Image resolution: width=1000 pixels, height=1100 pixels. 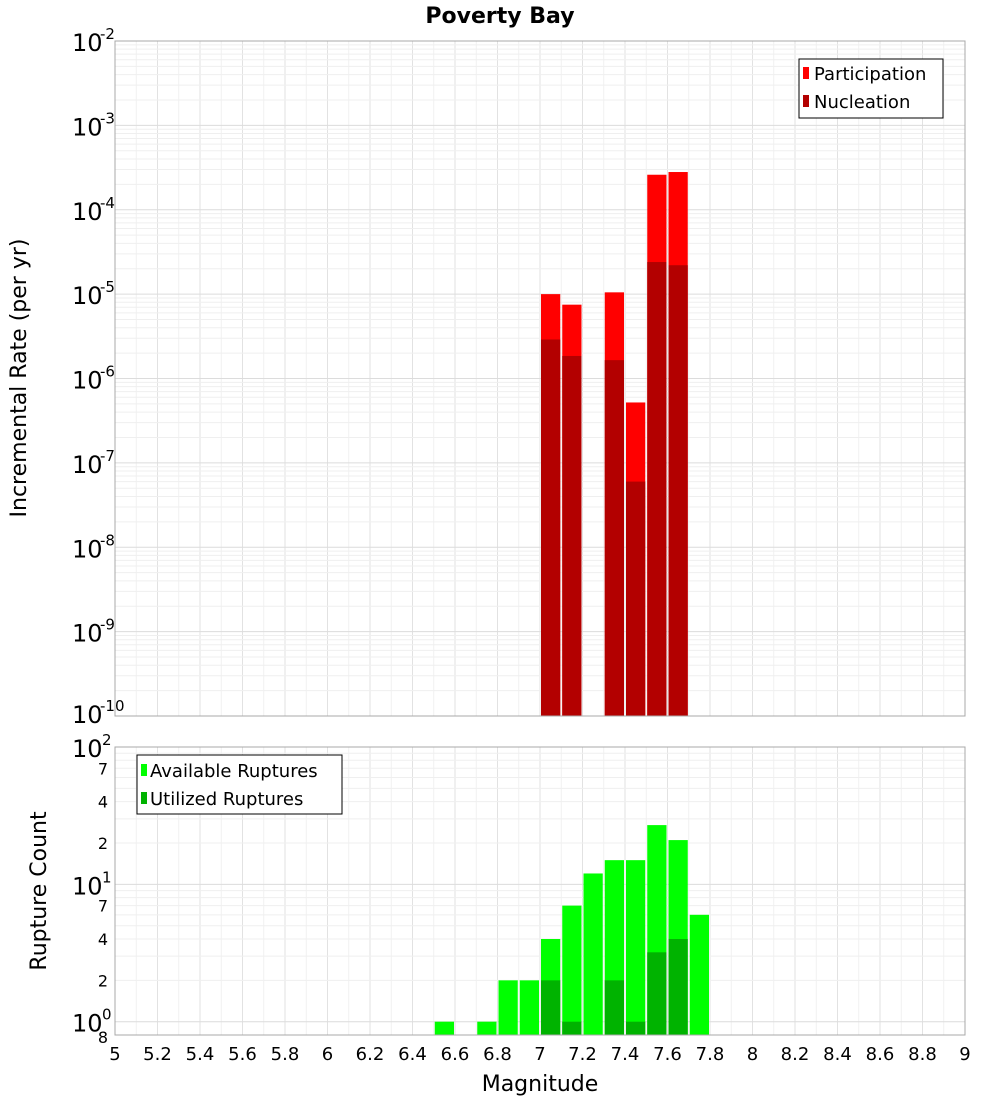 I want to click on count-legend: Available Ruptures Utilized Ruptures, so click(x=239, y=784).